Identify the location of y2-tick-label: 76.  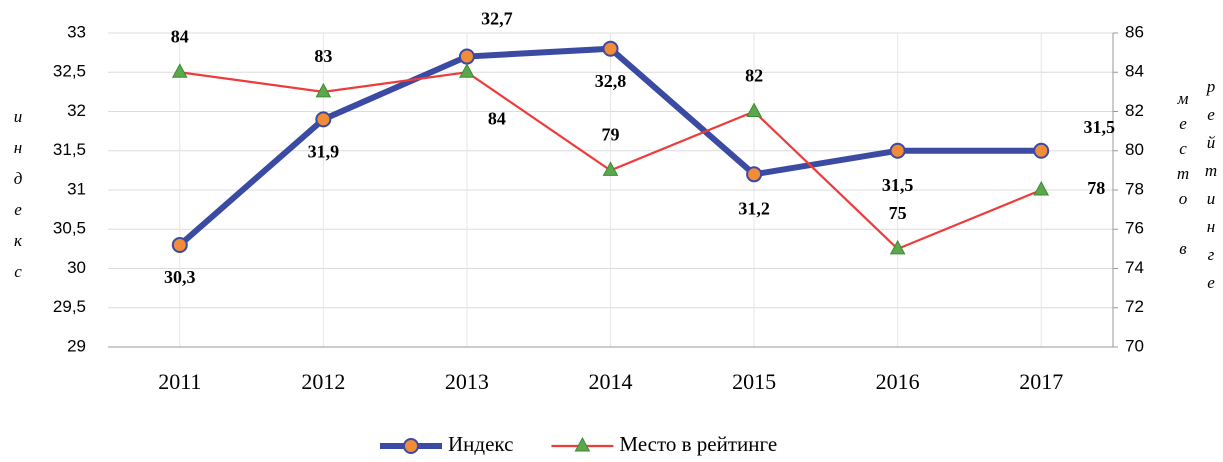
(1134, 228).